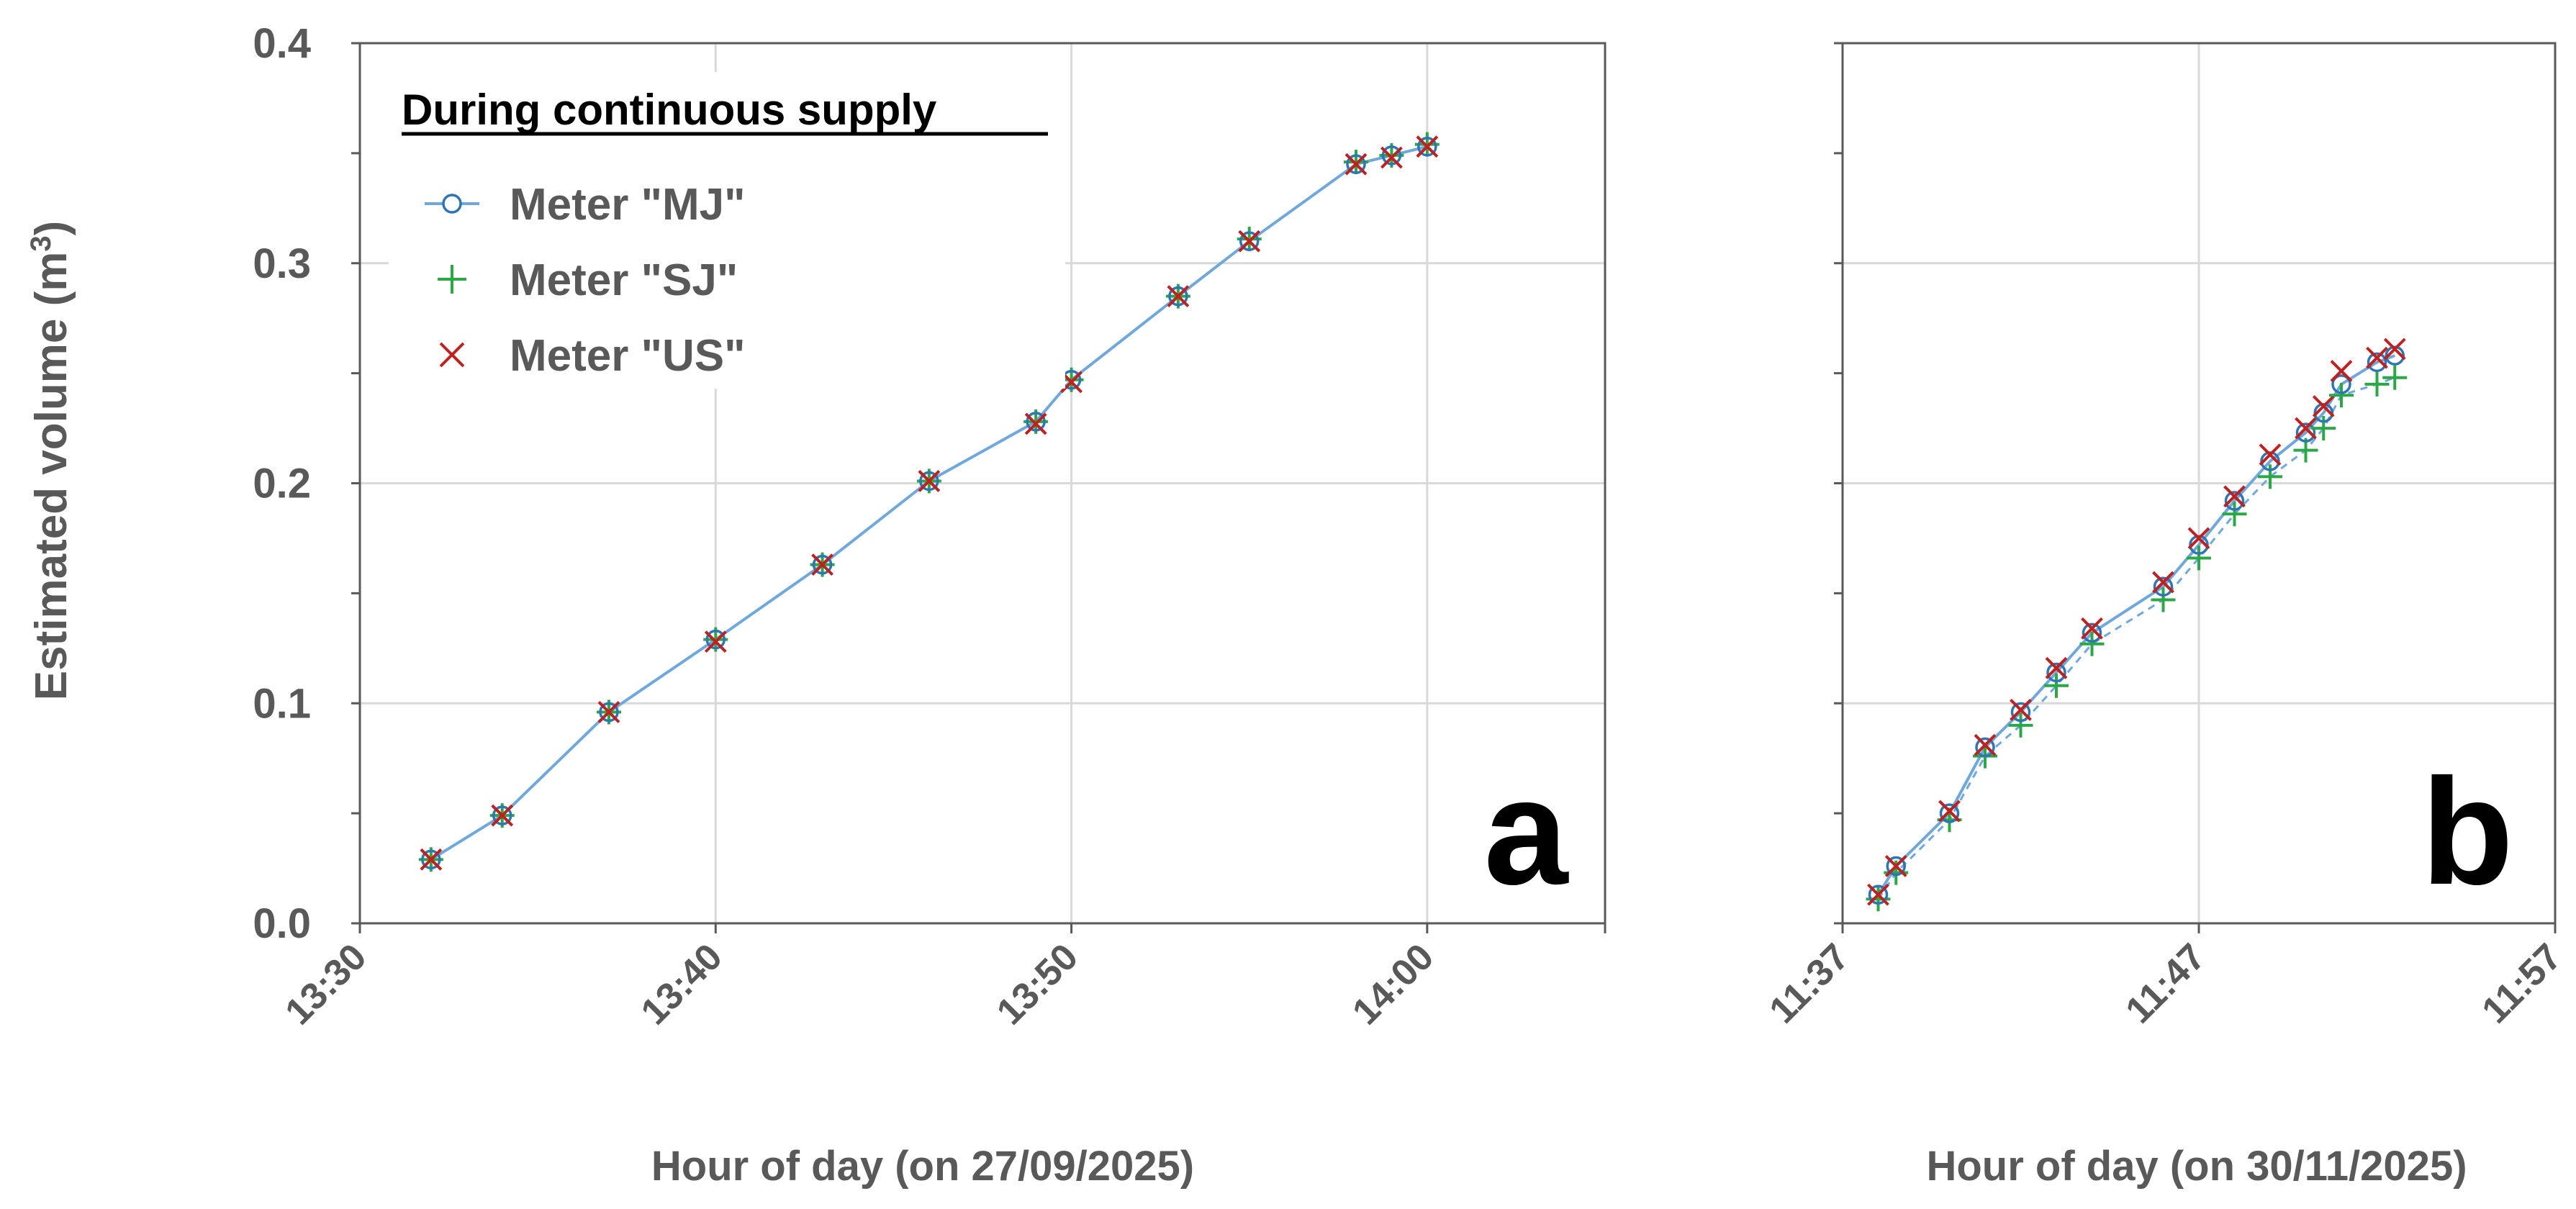 The height and width of the screenshot is (1209, 2576). I want to click on panel-b-x-tick-label: 11:47, so click(2165, 984).